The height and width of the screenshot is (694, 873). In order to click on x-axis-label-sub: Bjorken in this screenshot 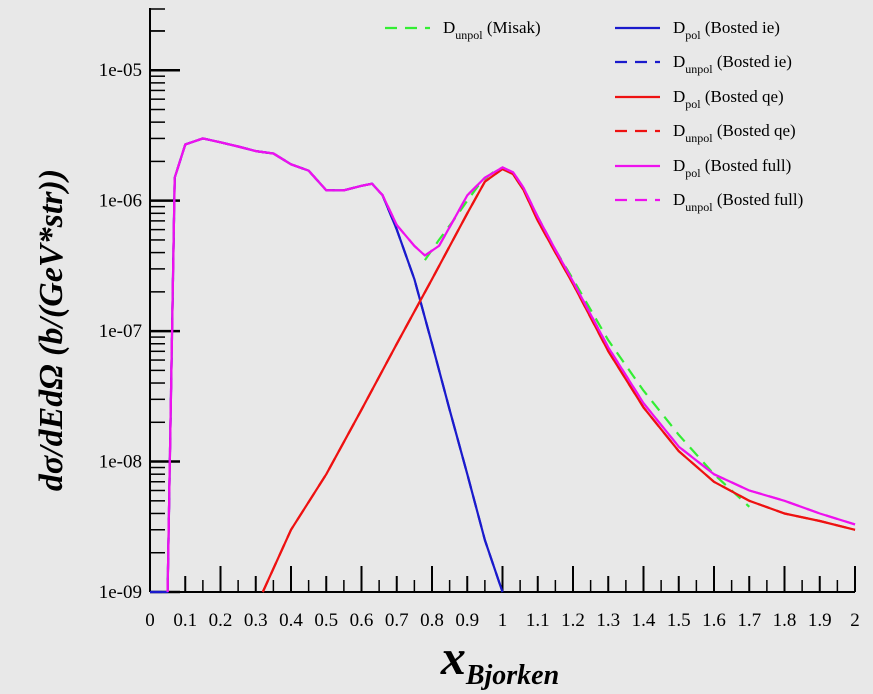, I will do `click(512, 675)`.